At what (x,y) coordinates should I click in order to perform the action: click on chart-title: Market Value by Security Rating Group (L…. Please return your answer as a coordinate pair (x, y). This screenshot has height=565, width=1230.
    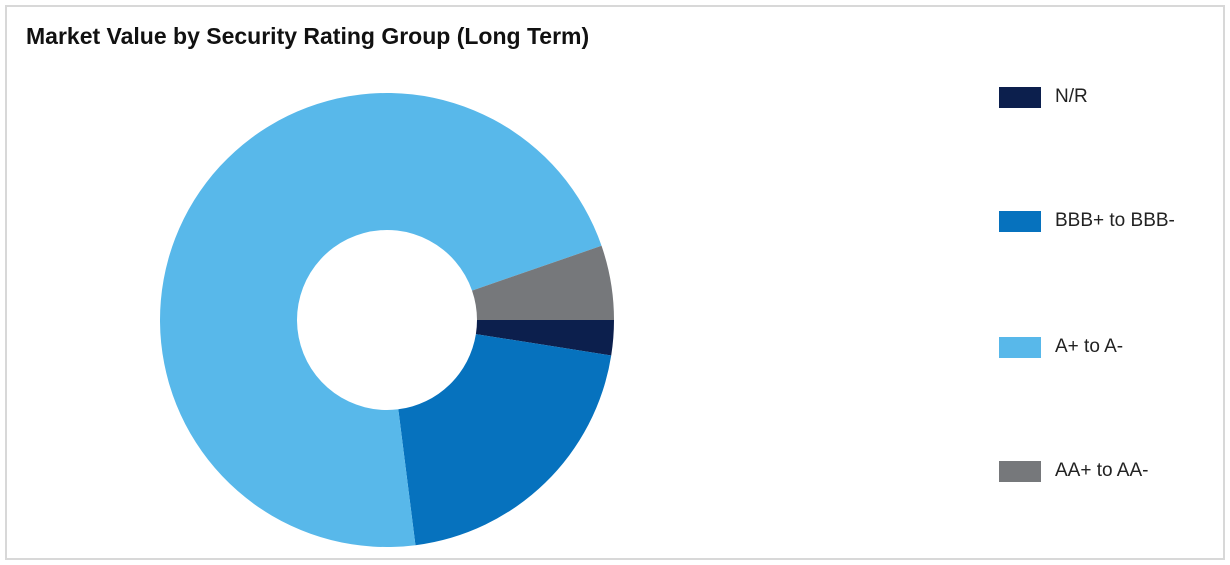
    Looking at the image, I should click on (307, 36).